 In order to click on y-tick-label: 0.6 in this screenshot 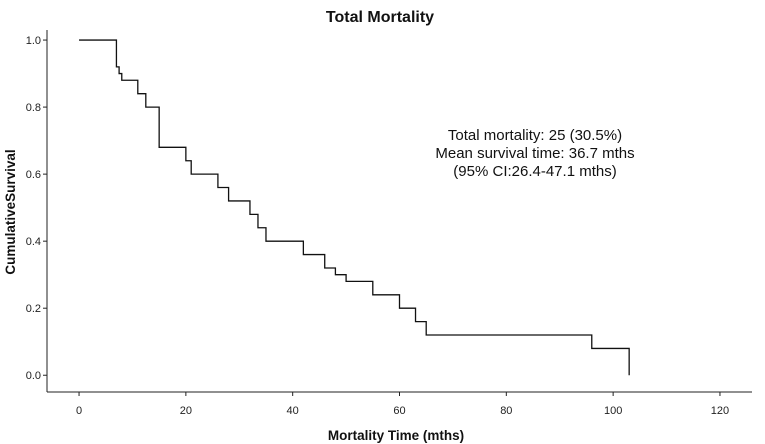, I will do `click(33, 175)`.